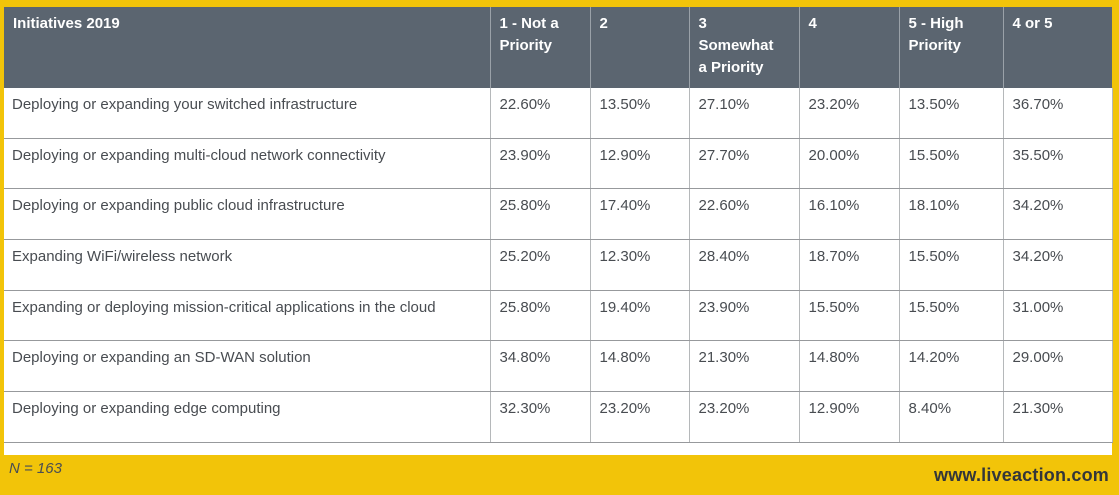 Image resolution: width=1119 pixels, height=495 pixels. I want to click on value-cell: 16.10%, so click(849, 214).